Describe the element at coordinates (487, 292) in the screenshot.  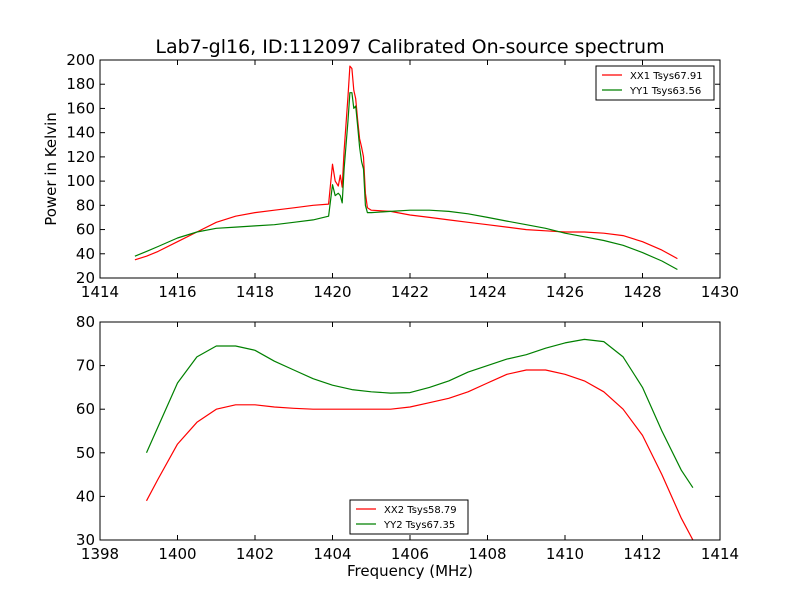
I see `top-x-tick-label: 1424` at that location.